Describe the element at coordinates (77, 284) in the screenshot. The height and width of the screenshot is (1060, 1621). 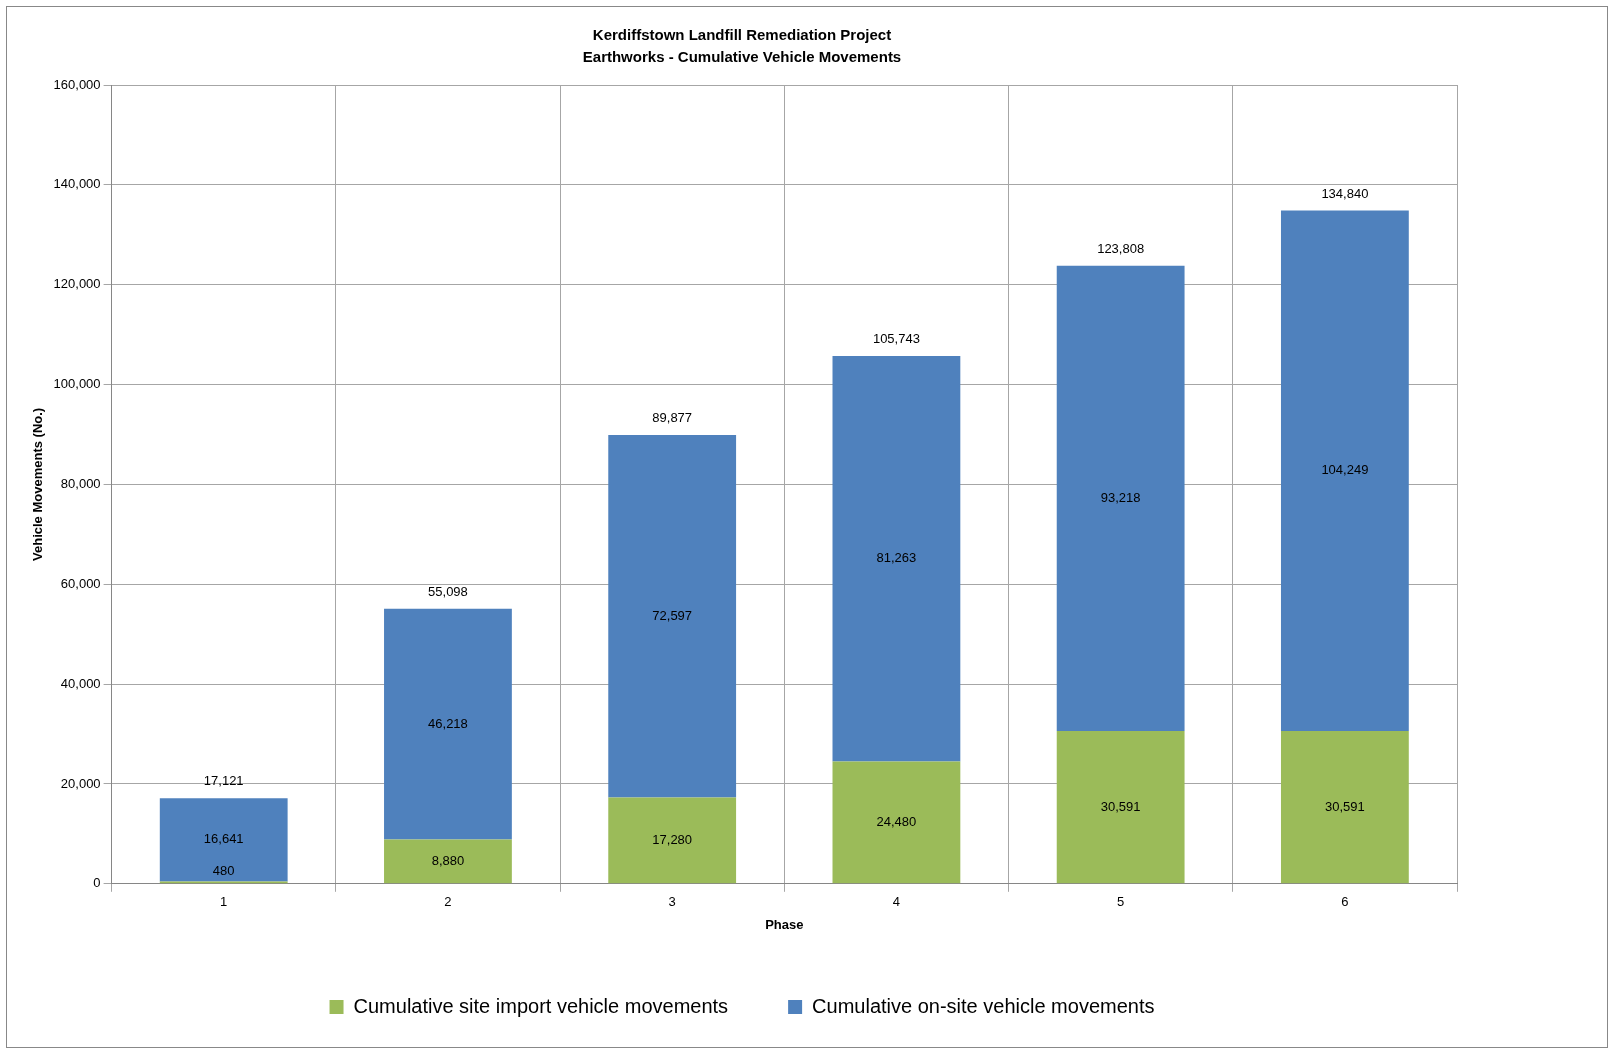
I see `y-tick-label: 120,000` at that location.